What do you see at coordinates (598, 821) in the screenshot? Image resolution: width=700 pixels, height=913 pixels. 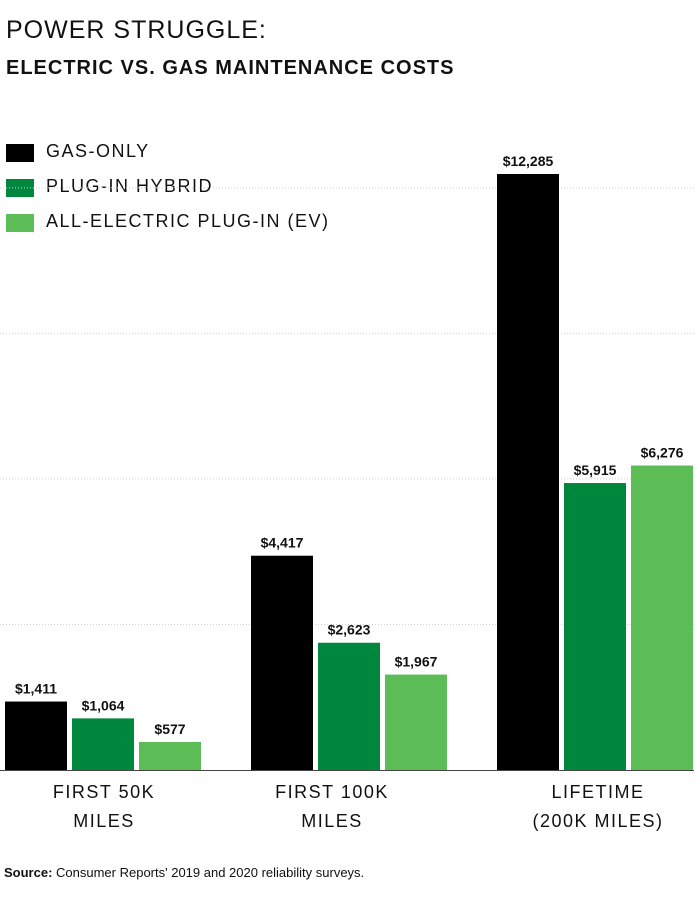 I see `category-label-line2: (200K MILES)` at bounding box center [598, 821].